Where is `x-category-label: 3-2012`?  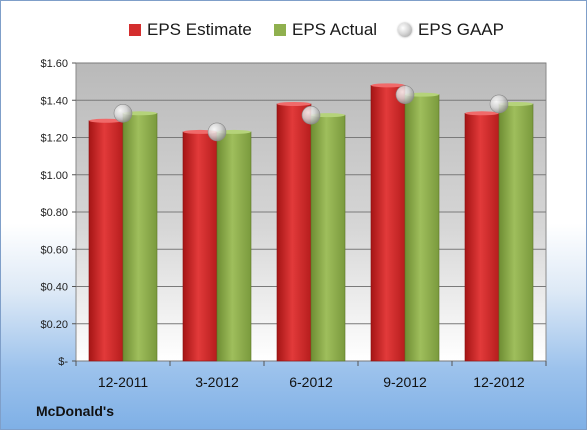
x-category-label: 3-2012 is located at coordinates (217, 382).